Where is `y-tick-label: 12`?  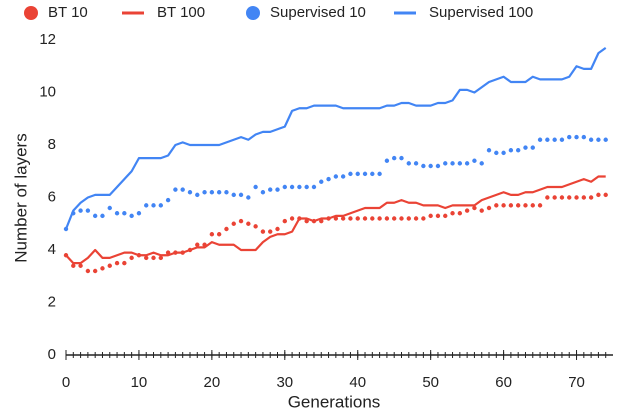 y-tick-label: 12 is located at coordinates (47, 39).